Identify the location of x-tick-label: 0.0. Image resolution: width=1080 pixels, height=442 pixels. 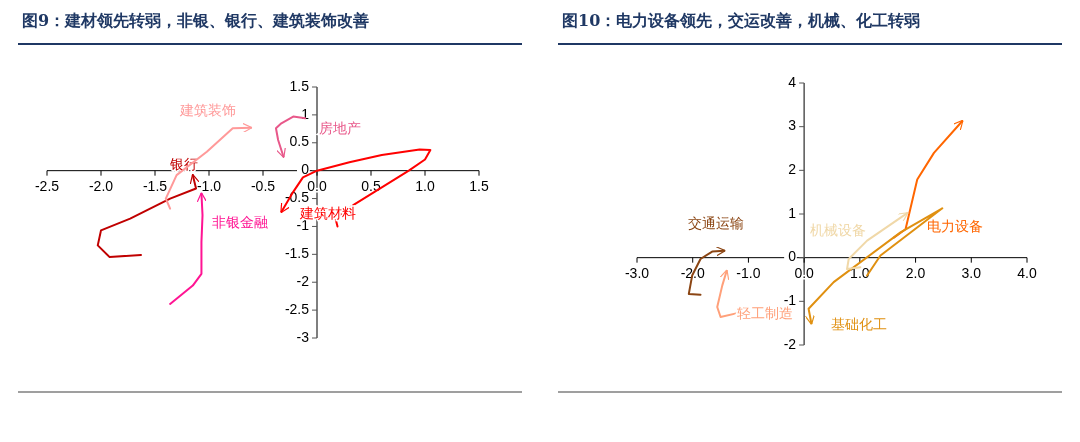
(317, 185).